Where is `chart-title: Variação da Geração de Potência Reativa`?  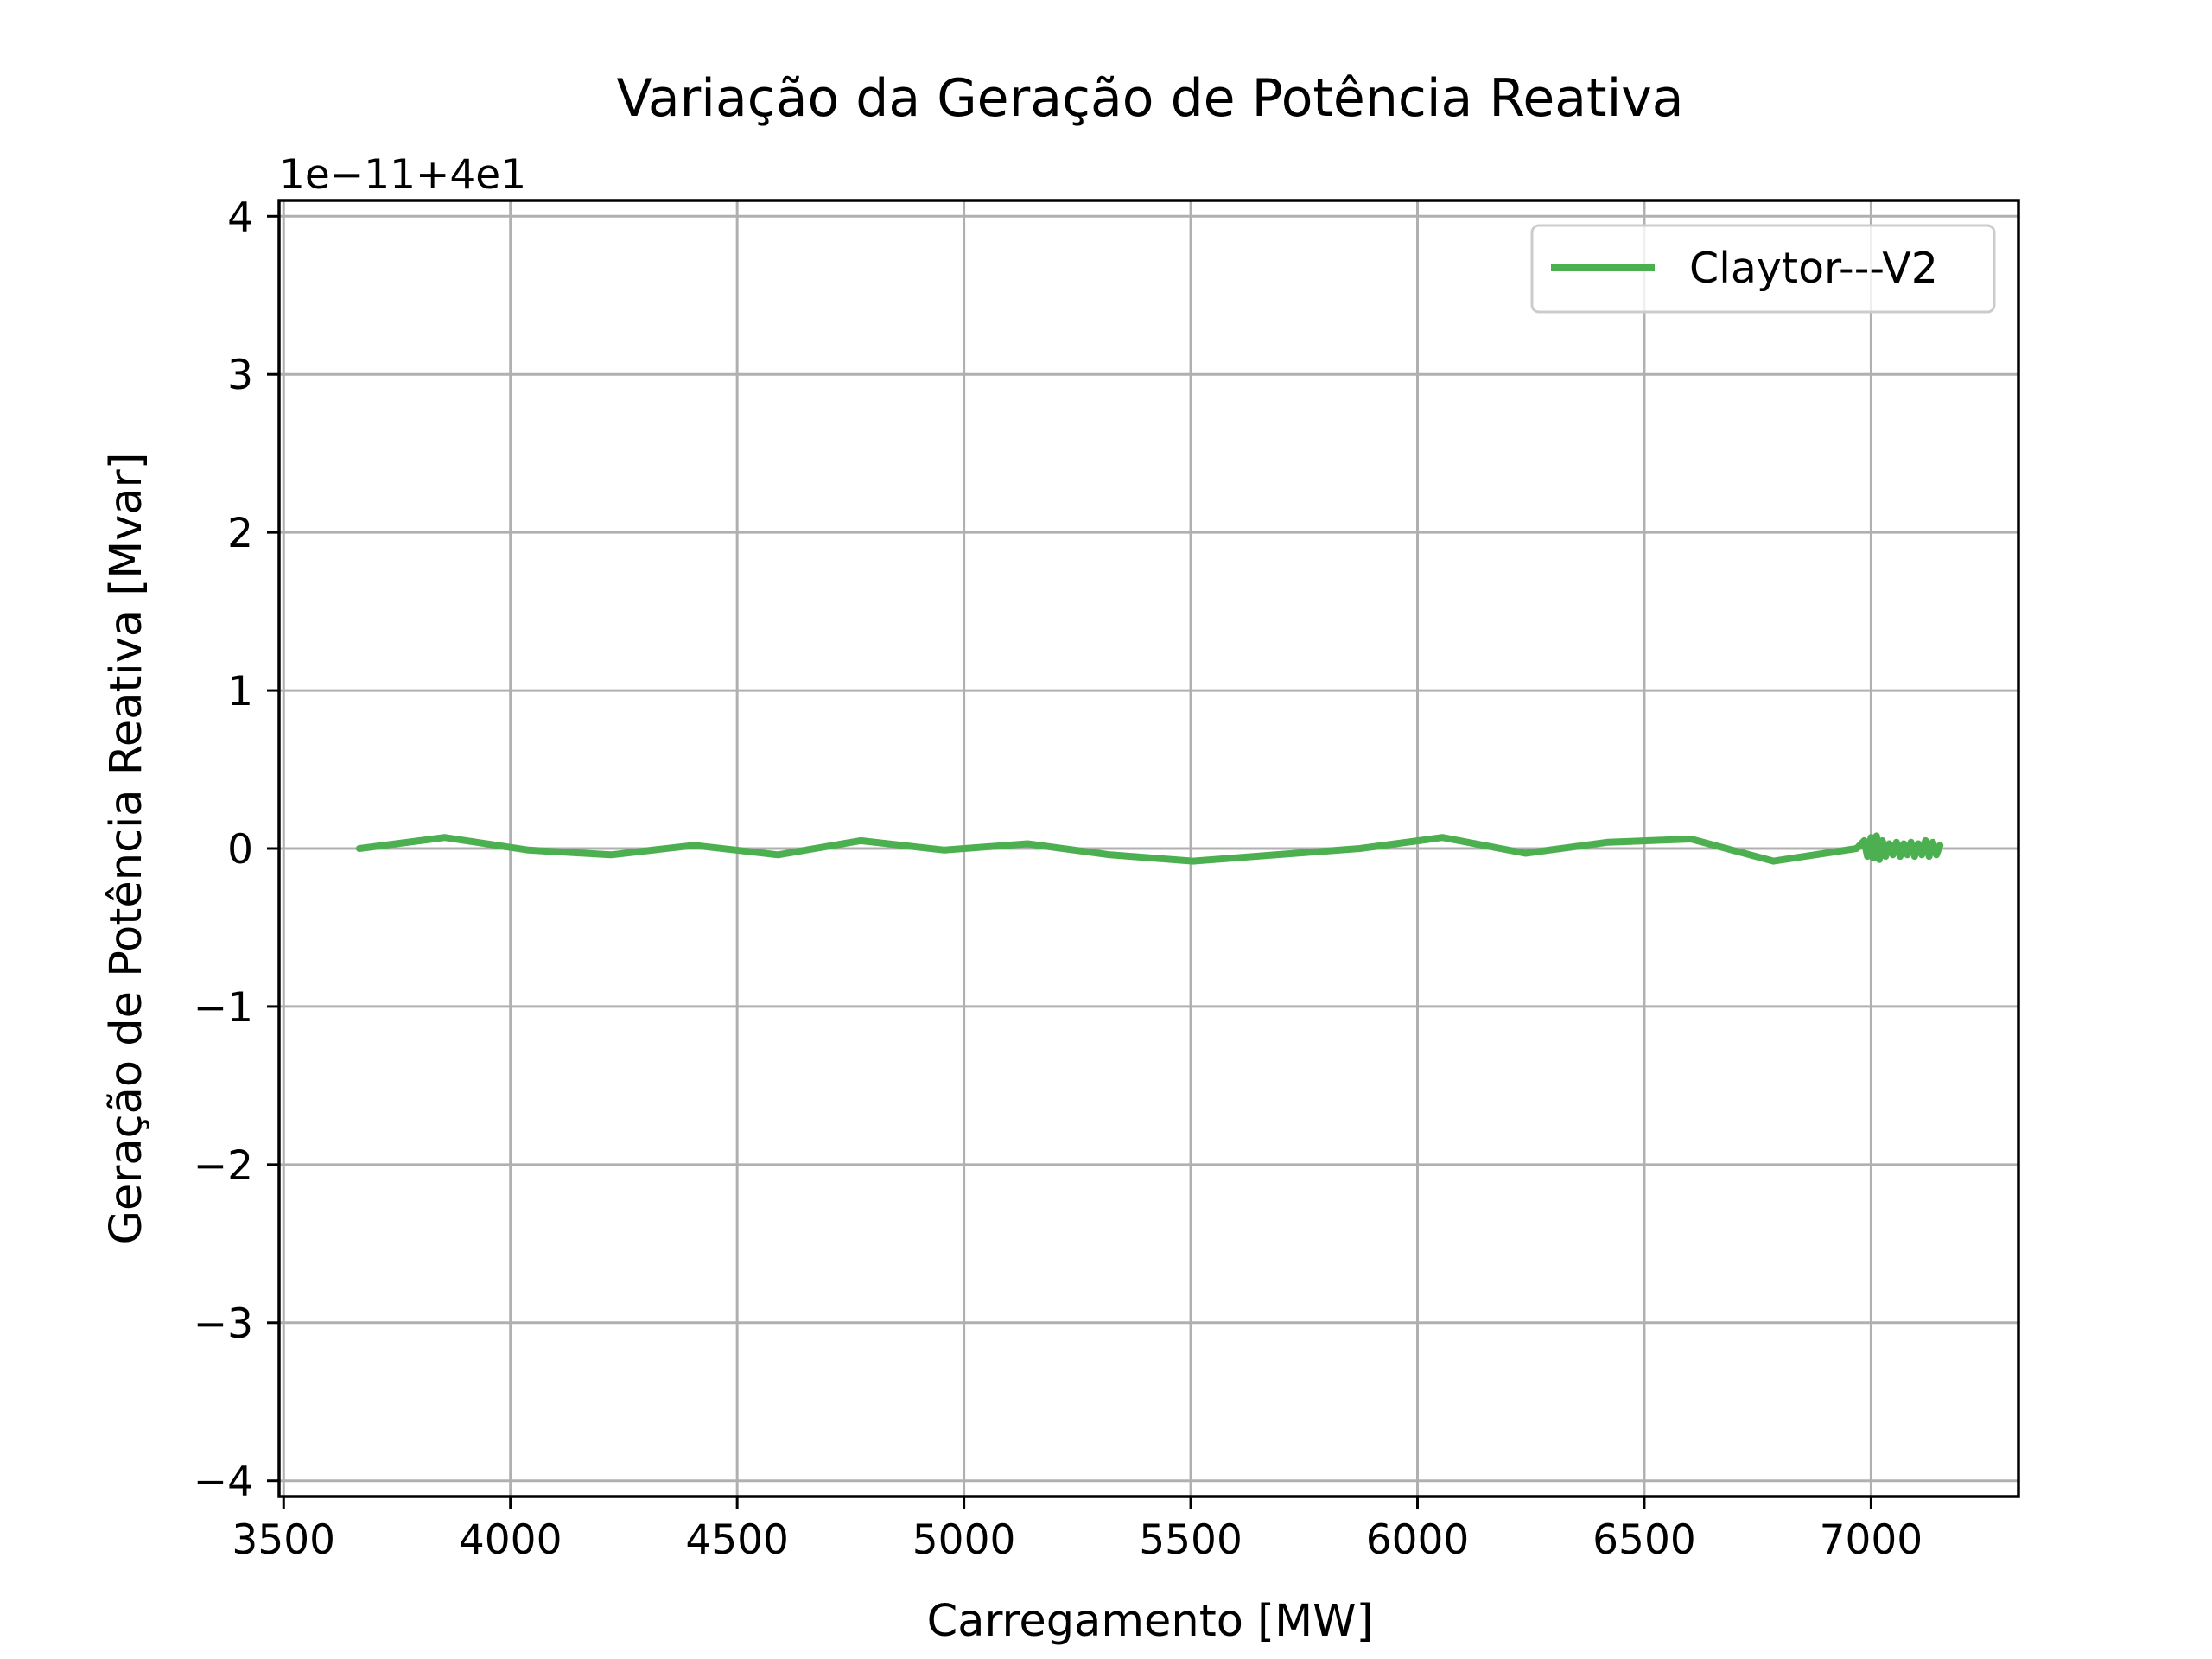
chart-title: Variação da Geração de Potência Reativa is located at coordinates (1149, 98).